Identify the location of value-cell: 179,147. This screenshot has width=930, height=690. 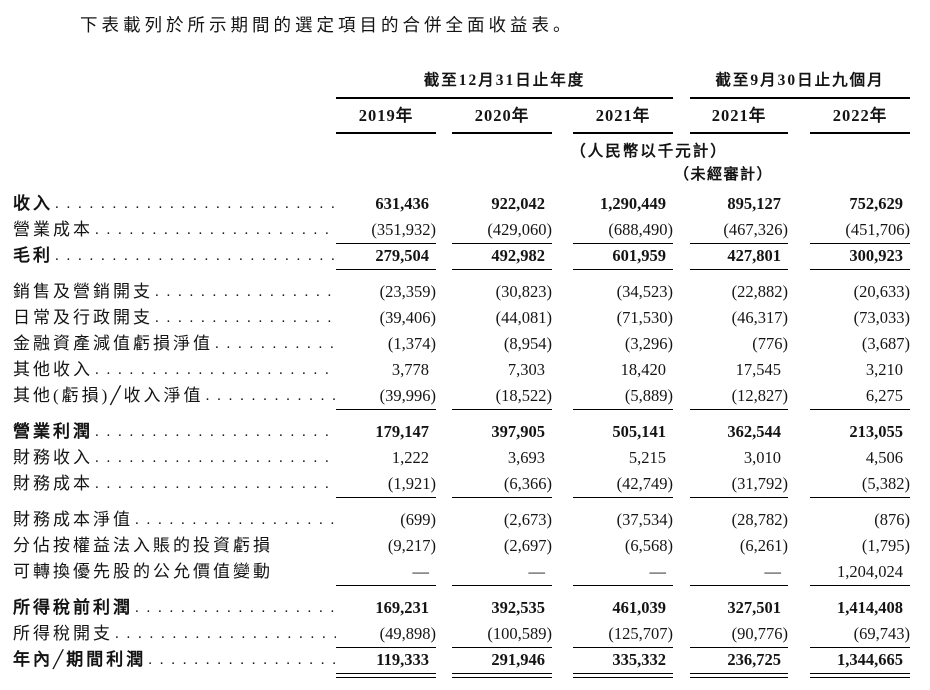
(402, 431).